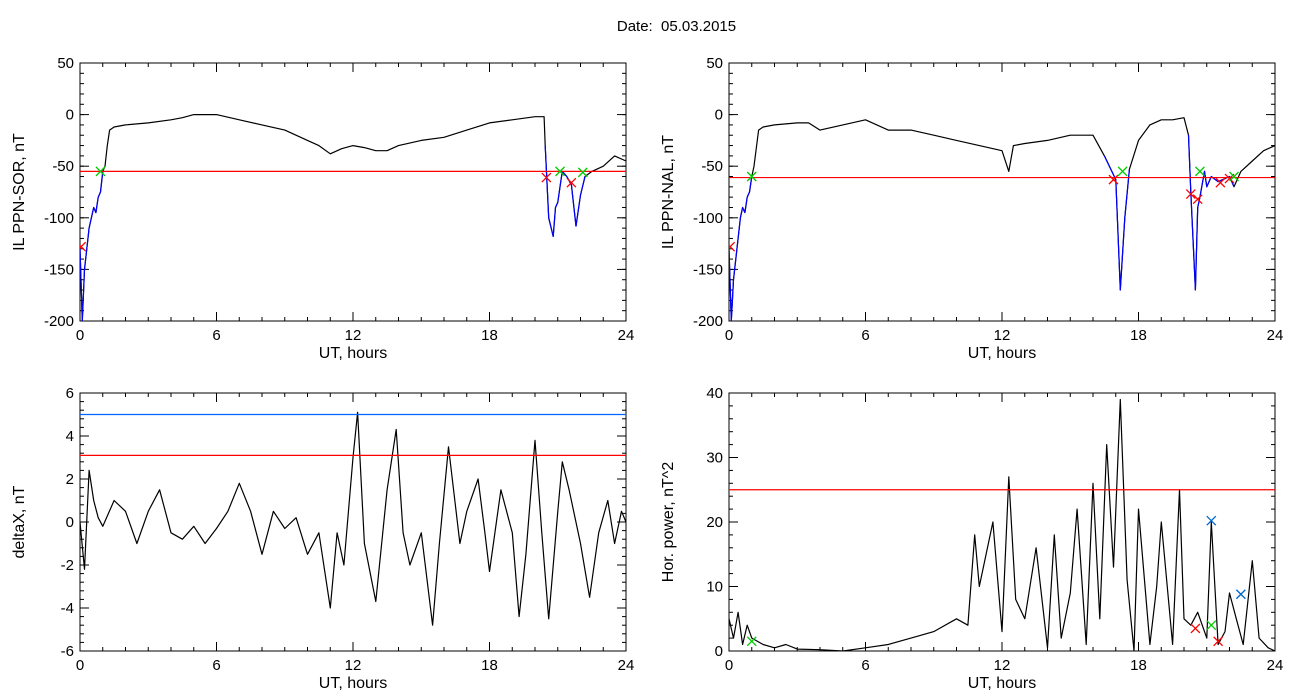 This screenshot has width=1300, height=700. Describe the element at coordinates (70, 436) in the screenshot. I see `y-tick-label: 4` at that location.